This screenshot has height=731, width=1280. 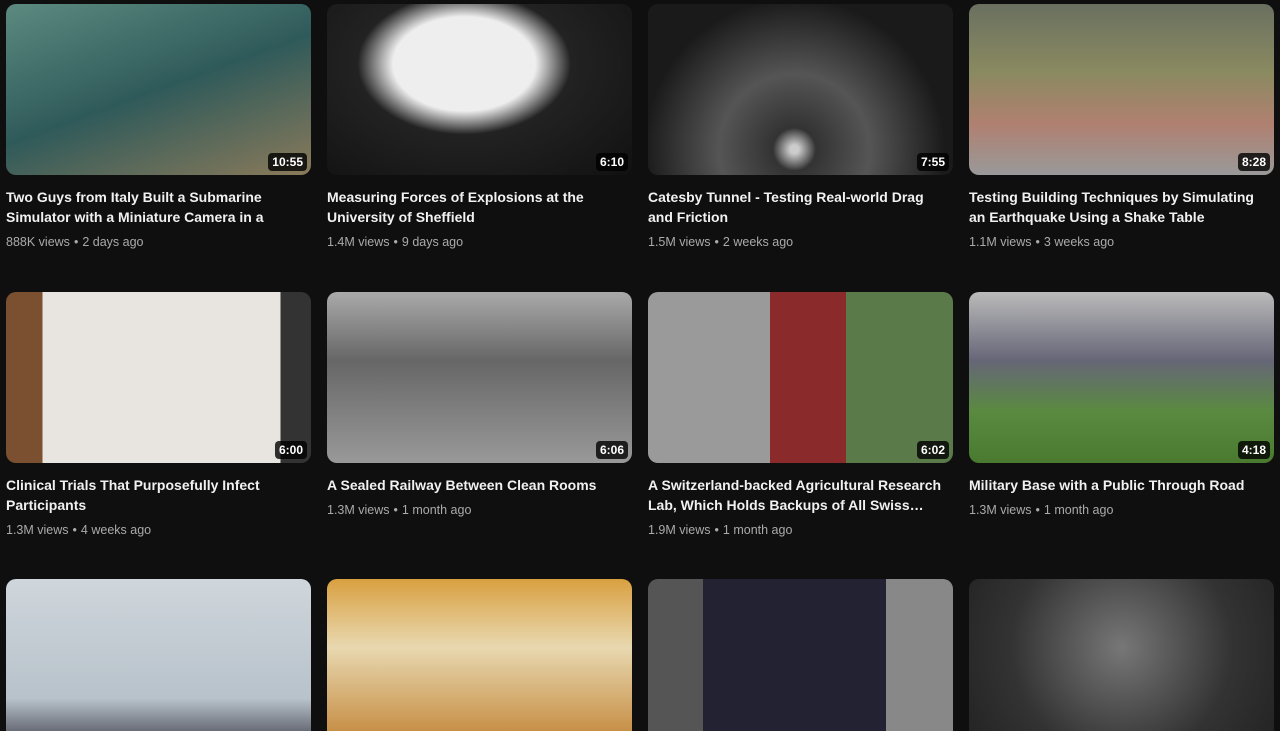 I want to click on view-count: 1.4M views, so click(x=358, y=242).